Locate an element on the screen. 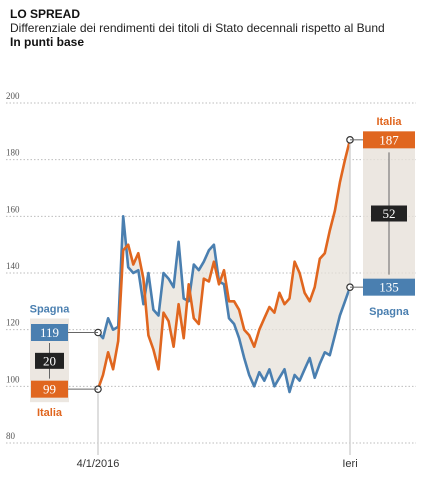 The height and width of the screenshot is (483, 436). y-tick-label: 100 is located at coordinates (13, 379).